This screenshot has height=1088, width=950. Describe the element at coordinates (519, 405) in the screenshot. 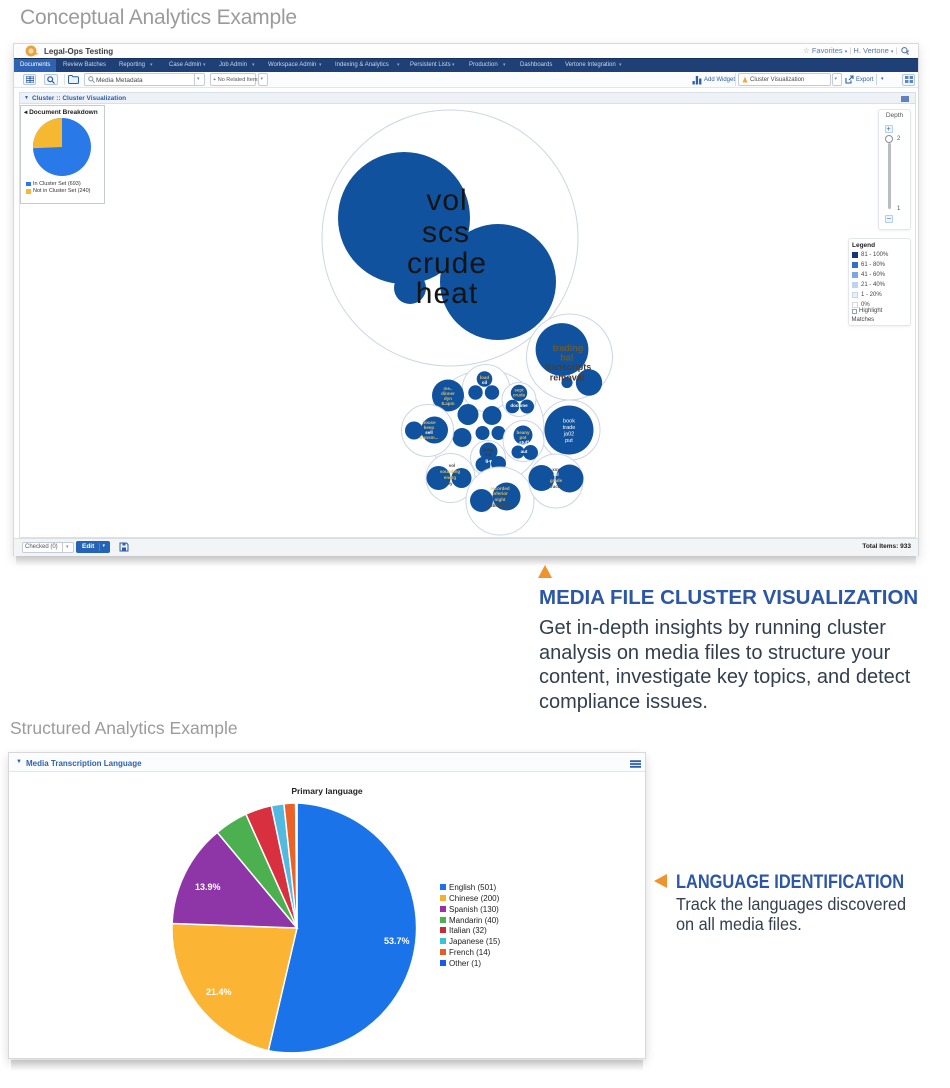

I see `svg-text: docume` at that location.